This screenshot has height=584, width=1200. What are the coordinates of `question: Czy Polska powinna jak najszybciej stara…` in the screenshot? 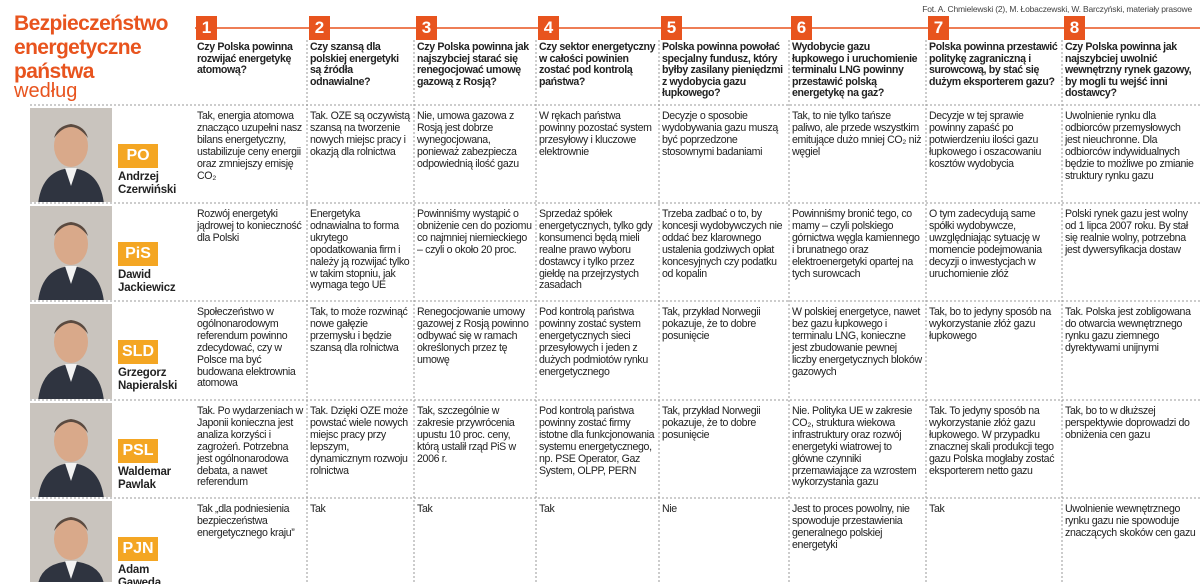 It's located at (473, 64).